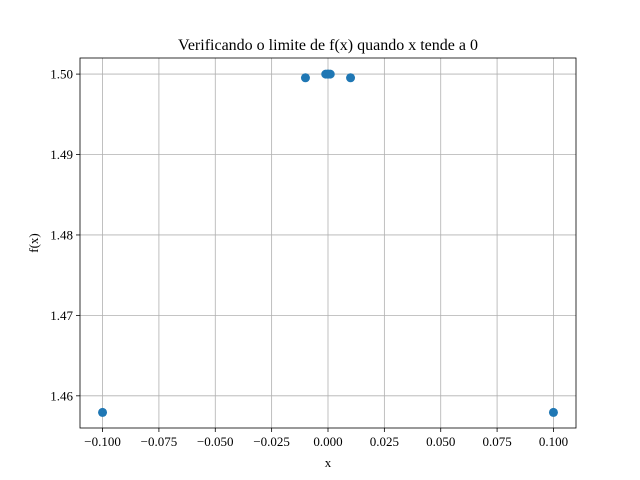 The image size is (640, 480). What do you see at coordinates (327, 441) in the screenshot?
I see `x-tick-label: 0.000` at bounding box center [327, 441].